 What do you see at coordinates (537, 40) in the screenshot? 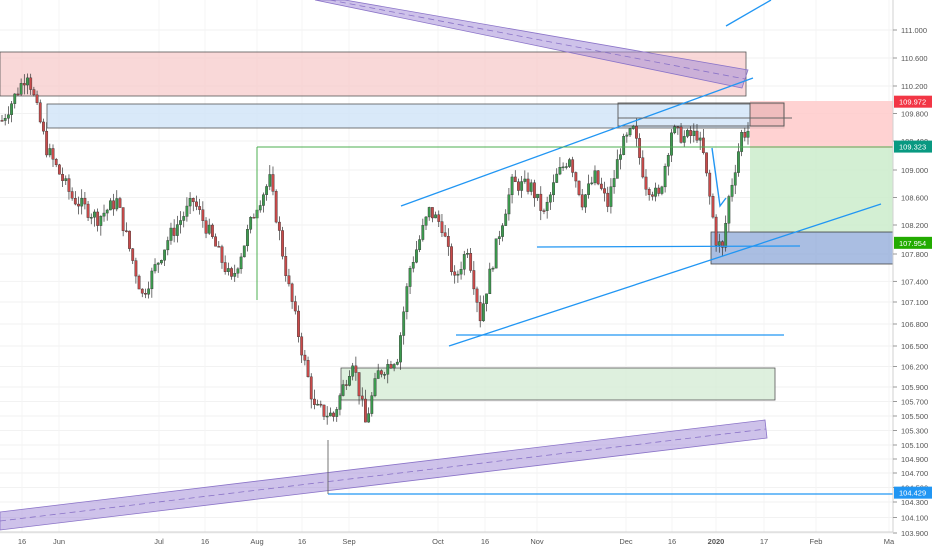
I see `upper-purple-midline` at bounding box center [537, 40].